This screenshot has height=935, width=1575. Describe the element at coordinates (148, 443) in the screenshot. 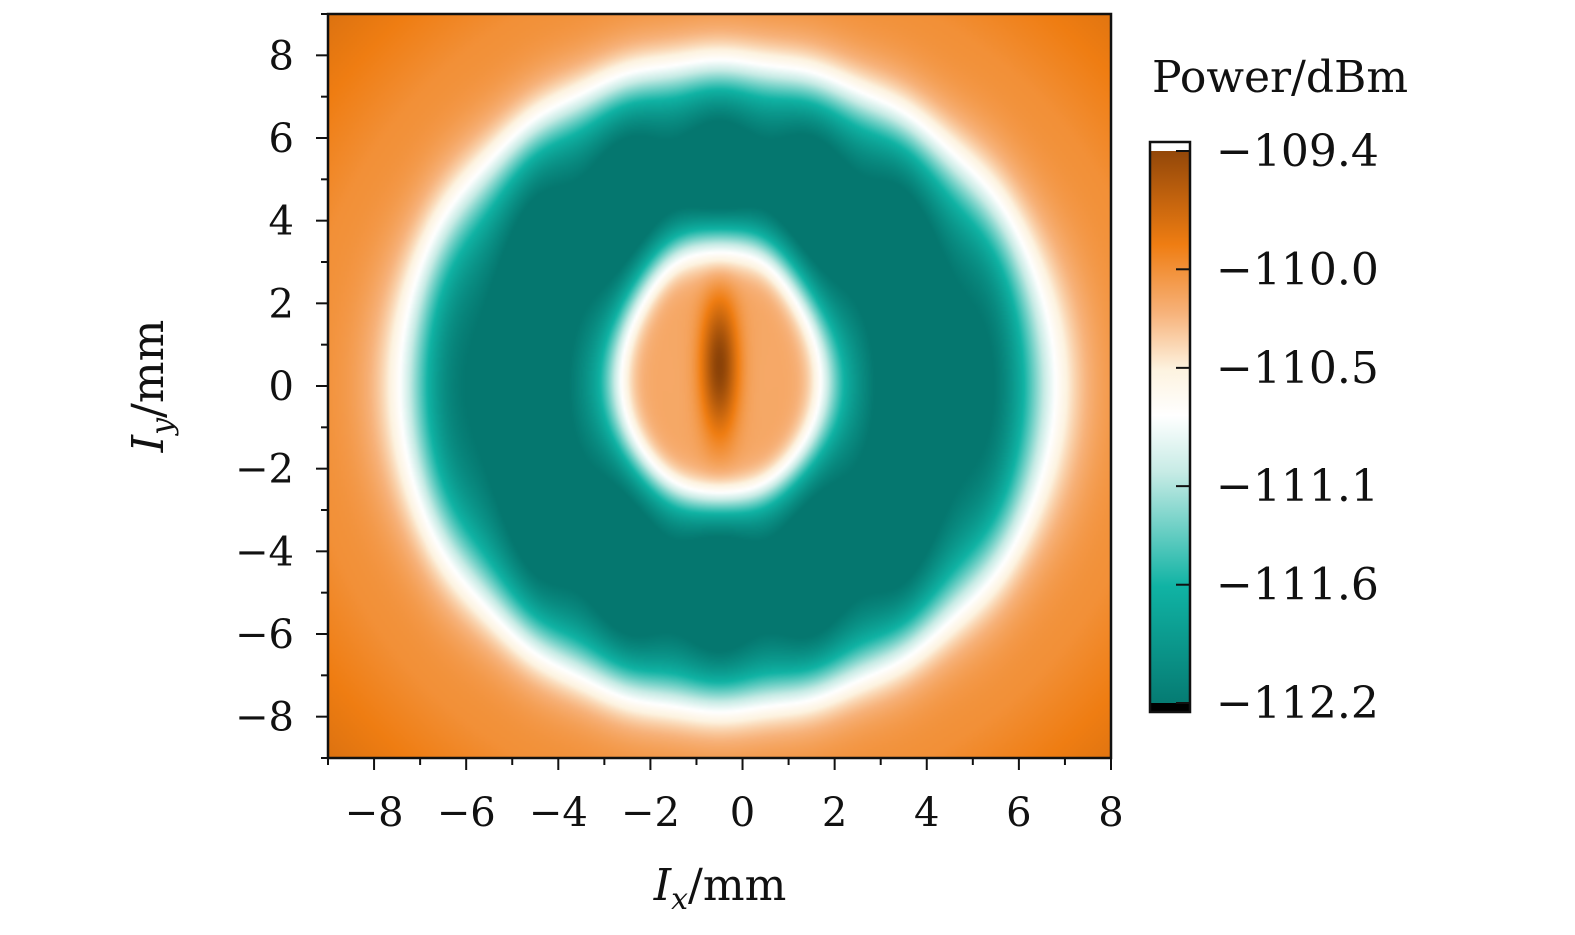

I see `y-axis-symbol: I` at that location.